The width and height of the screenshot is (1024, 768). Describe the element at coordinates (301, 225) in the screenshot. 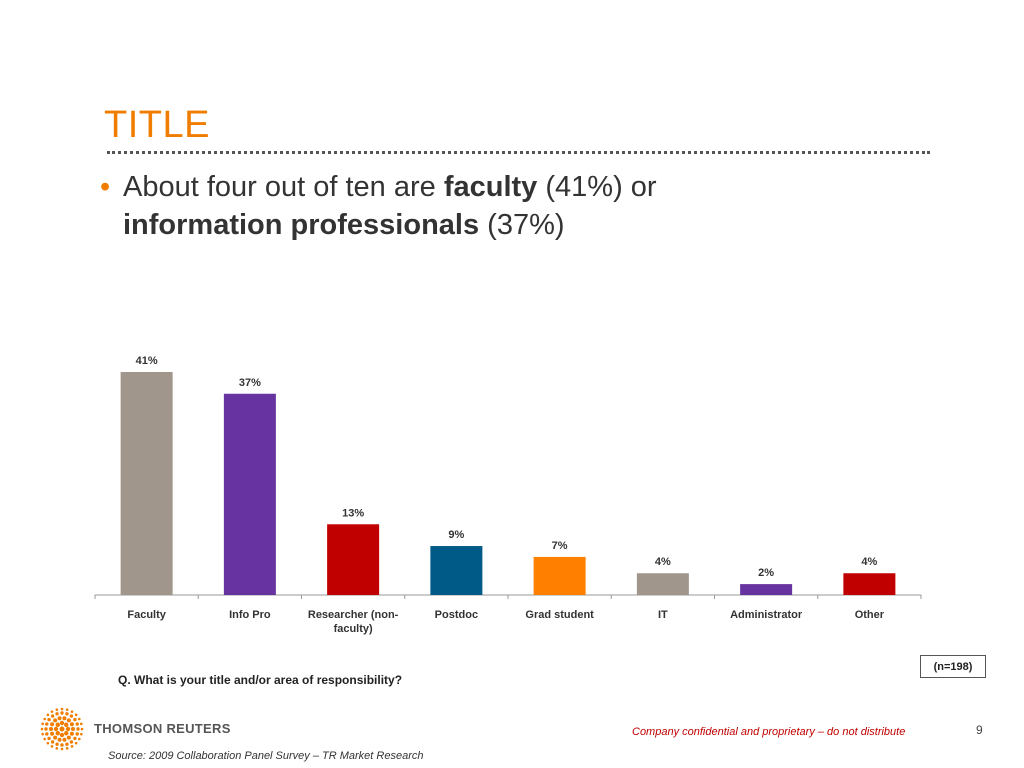

I see `bullet-bold-info-pro: information professionals` at that location.